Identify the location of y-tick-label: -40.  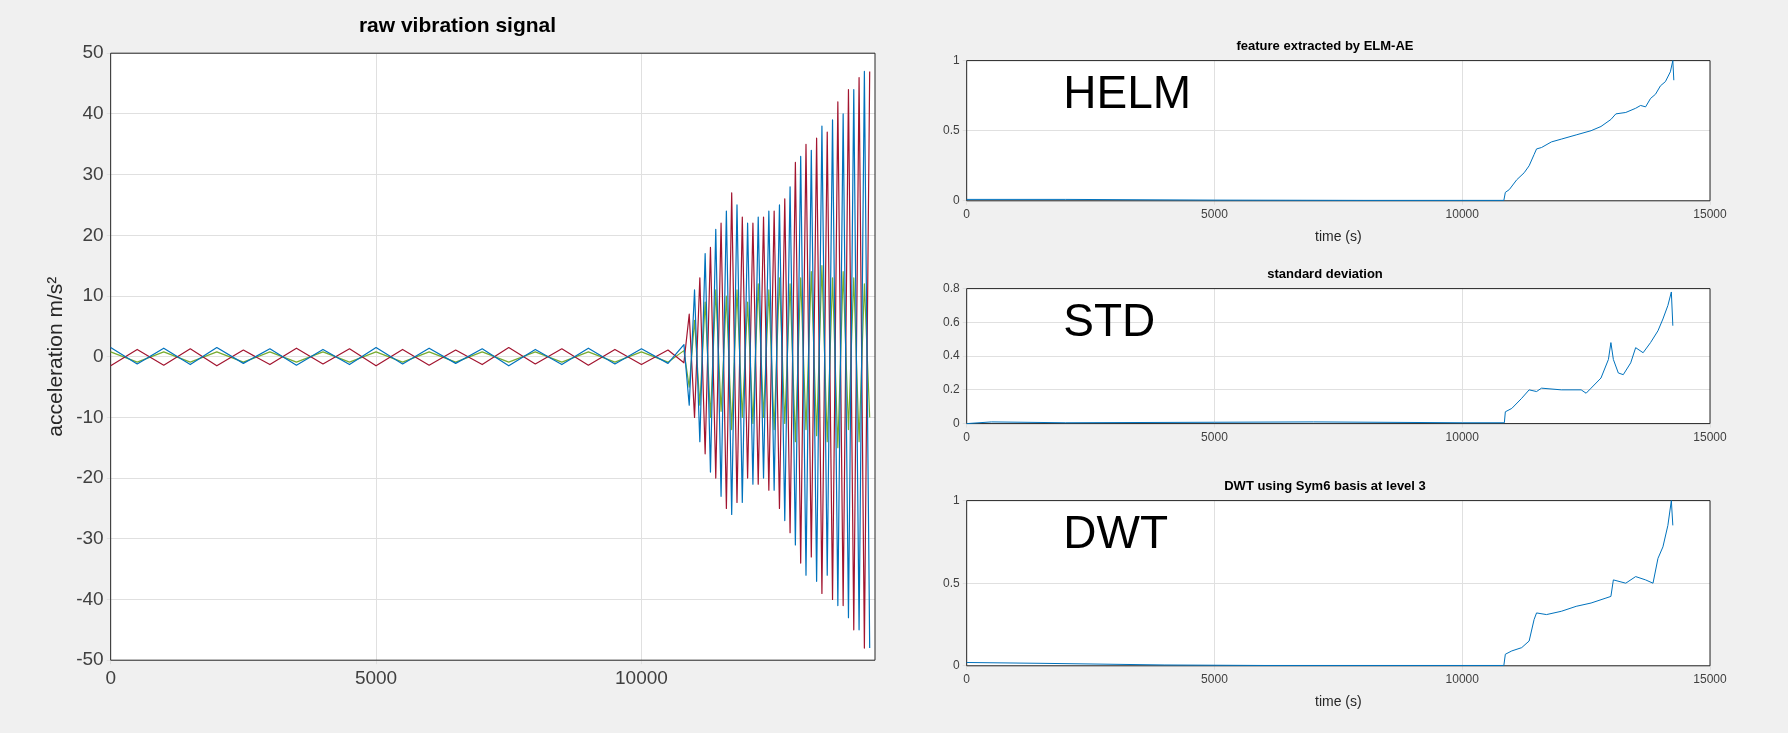
(90, 598).